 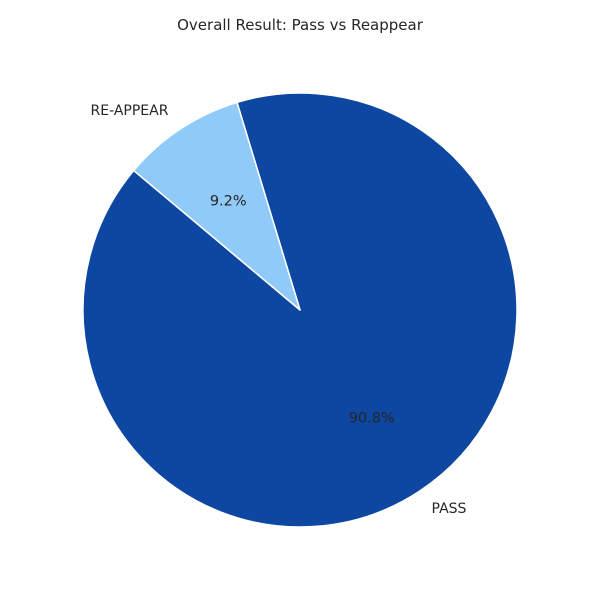 What do you see at coordinates (228, 201) in the screenshot?
I see `pct-label-re-appear: 9.2%` at bounding box center [228, 201].